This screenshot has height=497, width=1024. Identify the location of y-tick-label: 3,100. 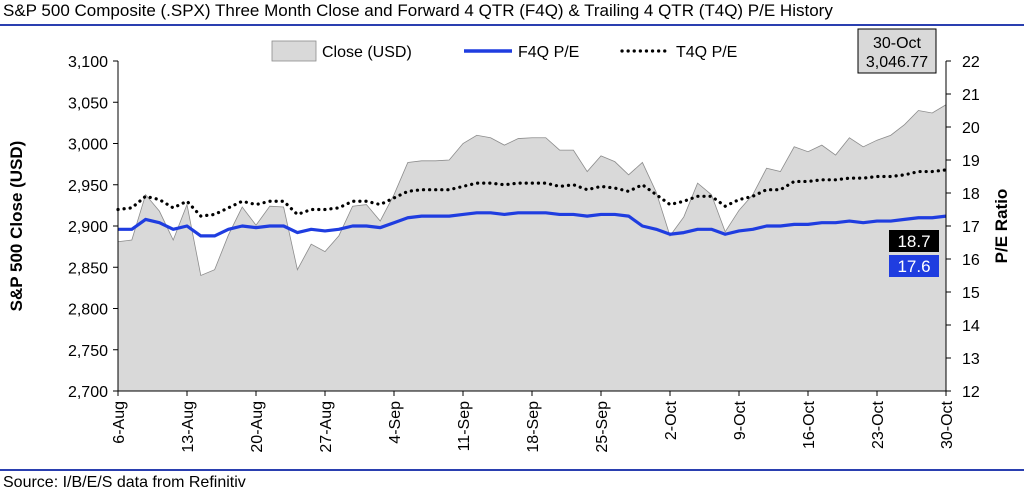
(88, 62).